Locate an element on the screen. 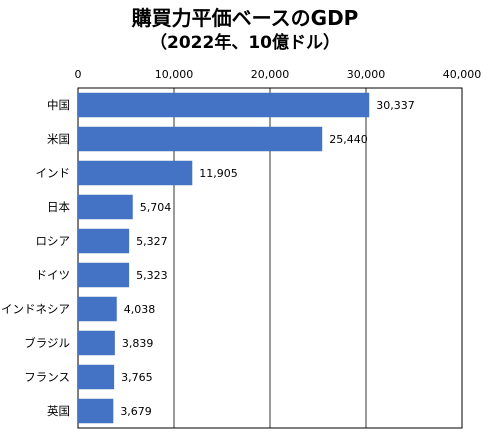 The width and height of the screenshot is (490, 439). category-label: 英国 is located at coordinates (58, 411).